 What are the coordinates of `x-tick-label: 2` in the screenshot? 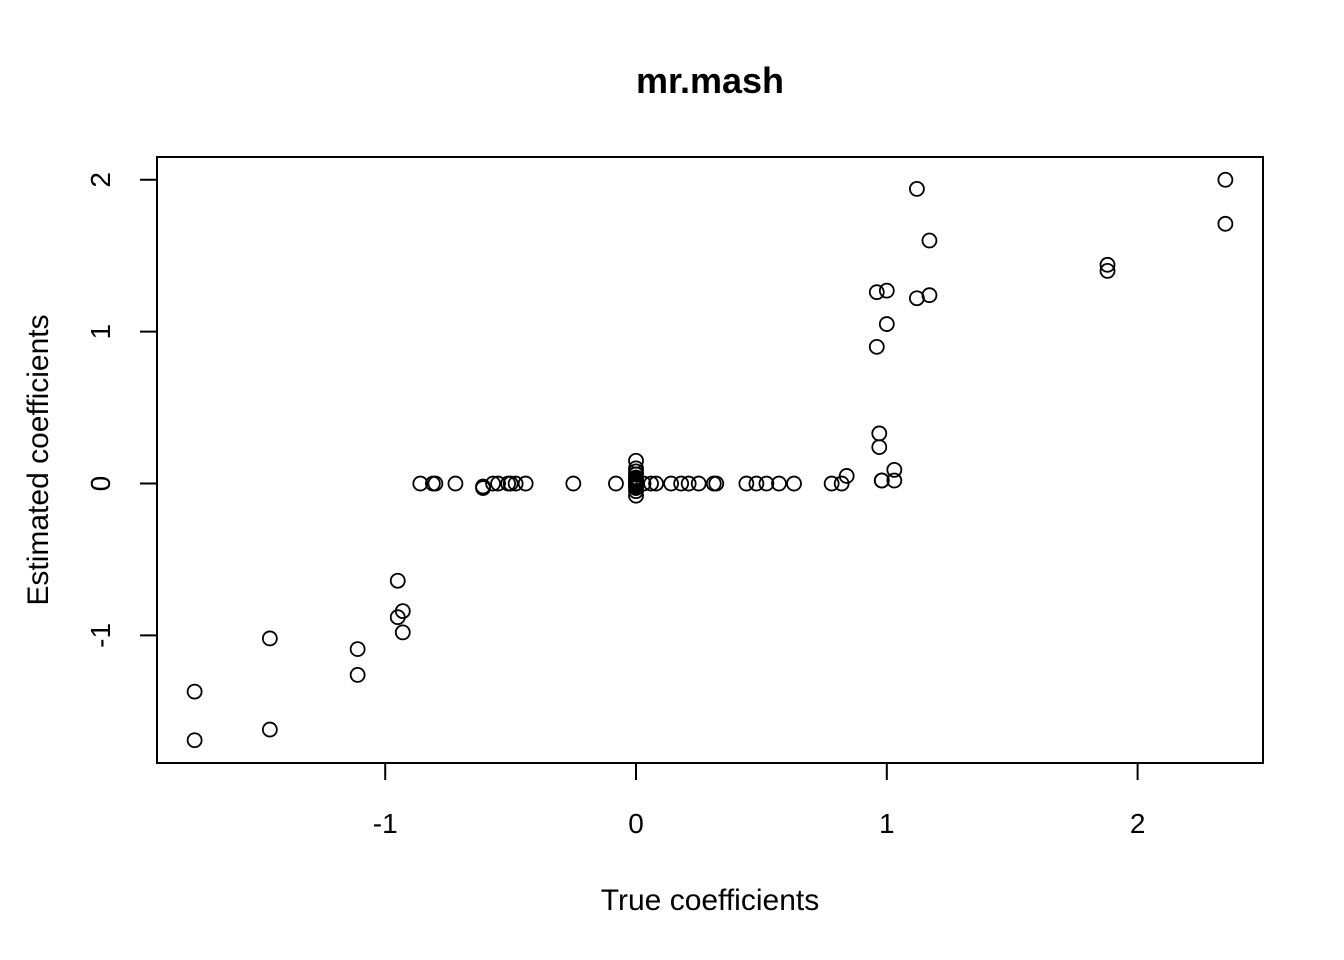 It's located at (1138, 823).